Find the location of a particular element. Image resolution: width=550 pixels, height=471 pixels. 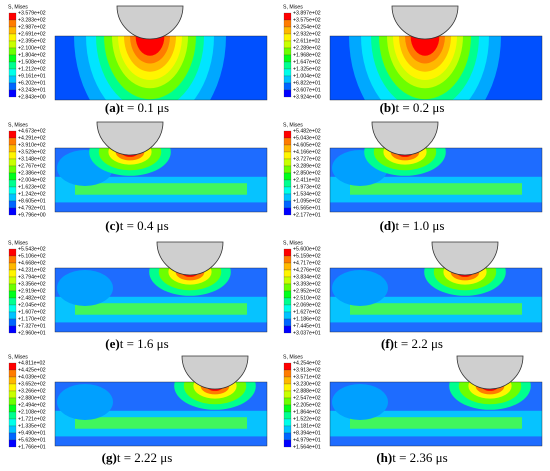

legend-label: +3.266e+02 is located at coordinates (32, 391).